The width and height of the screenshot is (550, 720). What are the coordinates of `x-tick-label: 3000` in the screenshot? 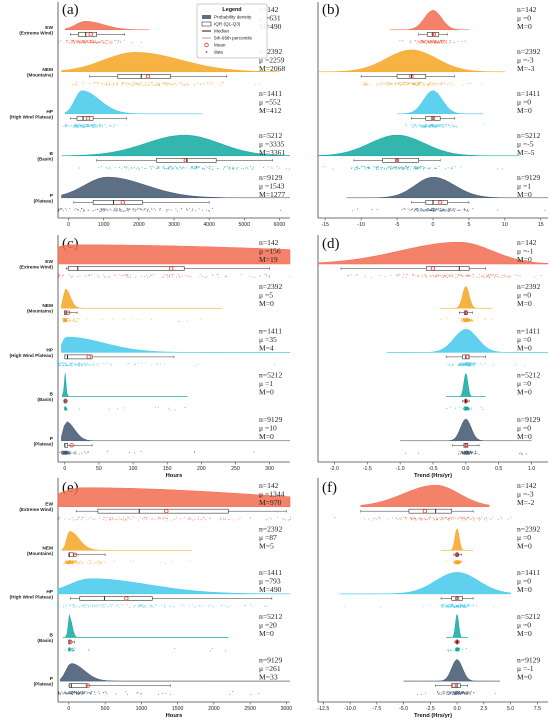 It's located at (287, 709).